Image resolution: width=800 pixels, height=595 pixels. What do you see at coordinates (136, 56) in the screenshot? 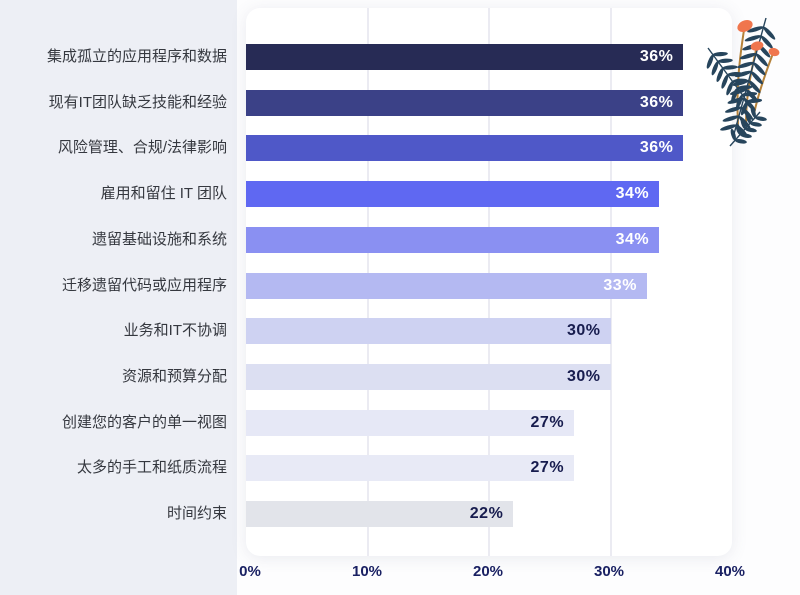
I see `category-label: 集成孤立的应用程序和数据` at bounding box center [136, 56].